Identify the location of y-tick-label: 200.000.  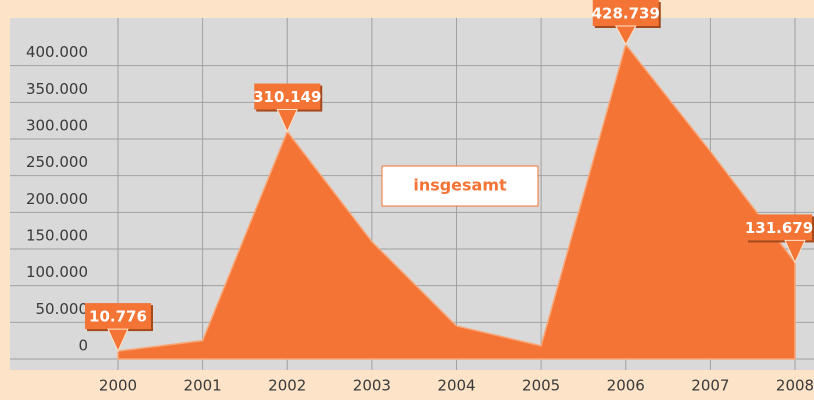
(57, 199).